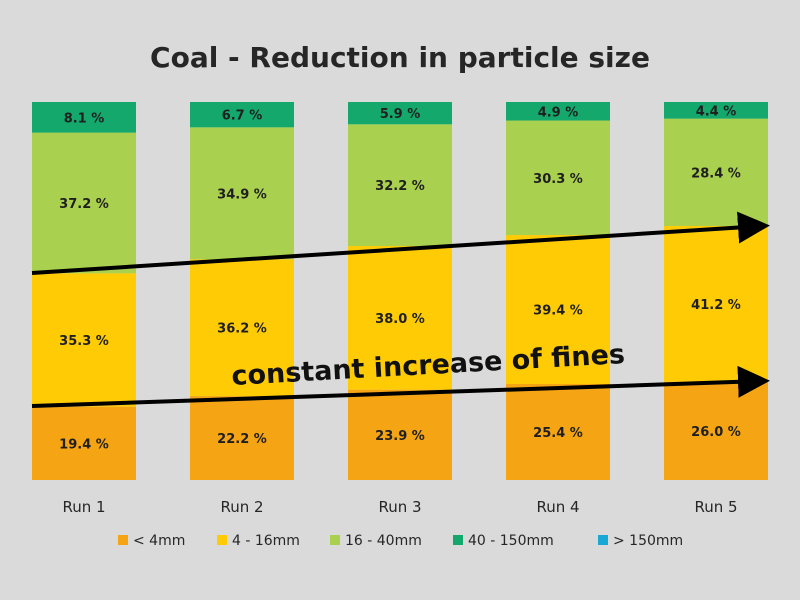  Describe the element at coordinates (83, 507) in the screenshot. I see `category-label-run-1: Run 1` at that location.